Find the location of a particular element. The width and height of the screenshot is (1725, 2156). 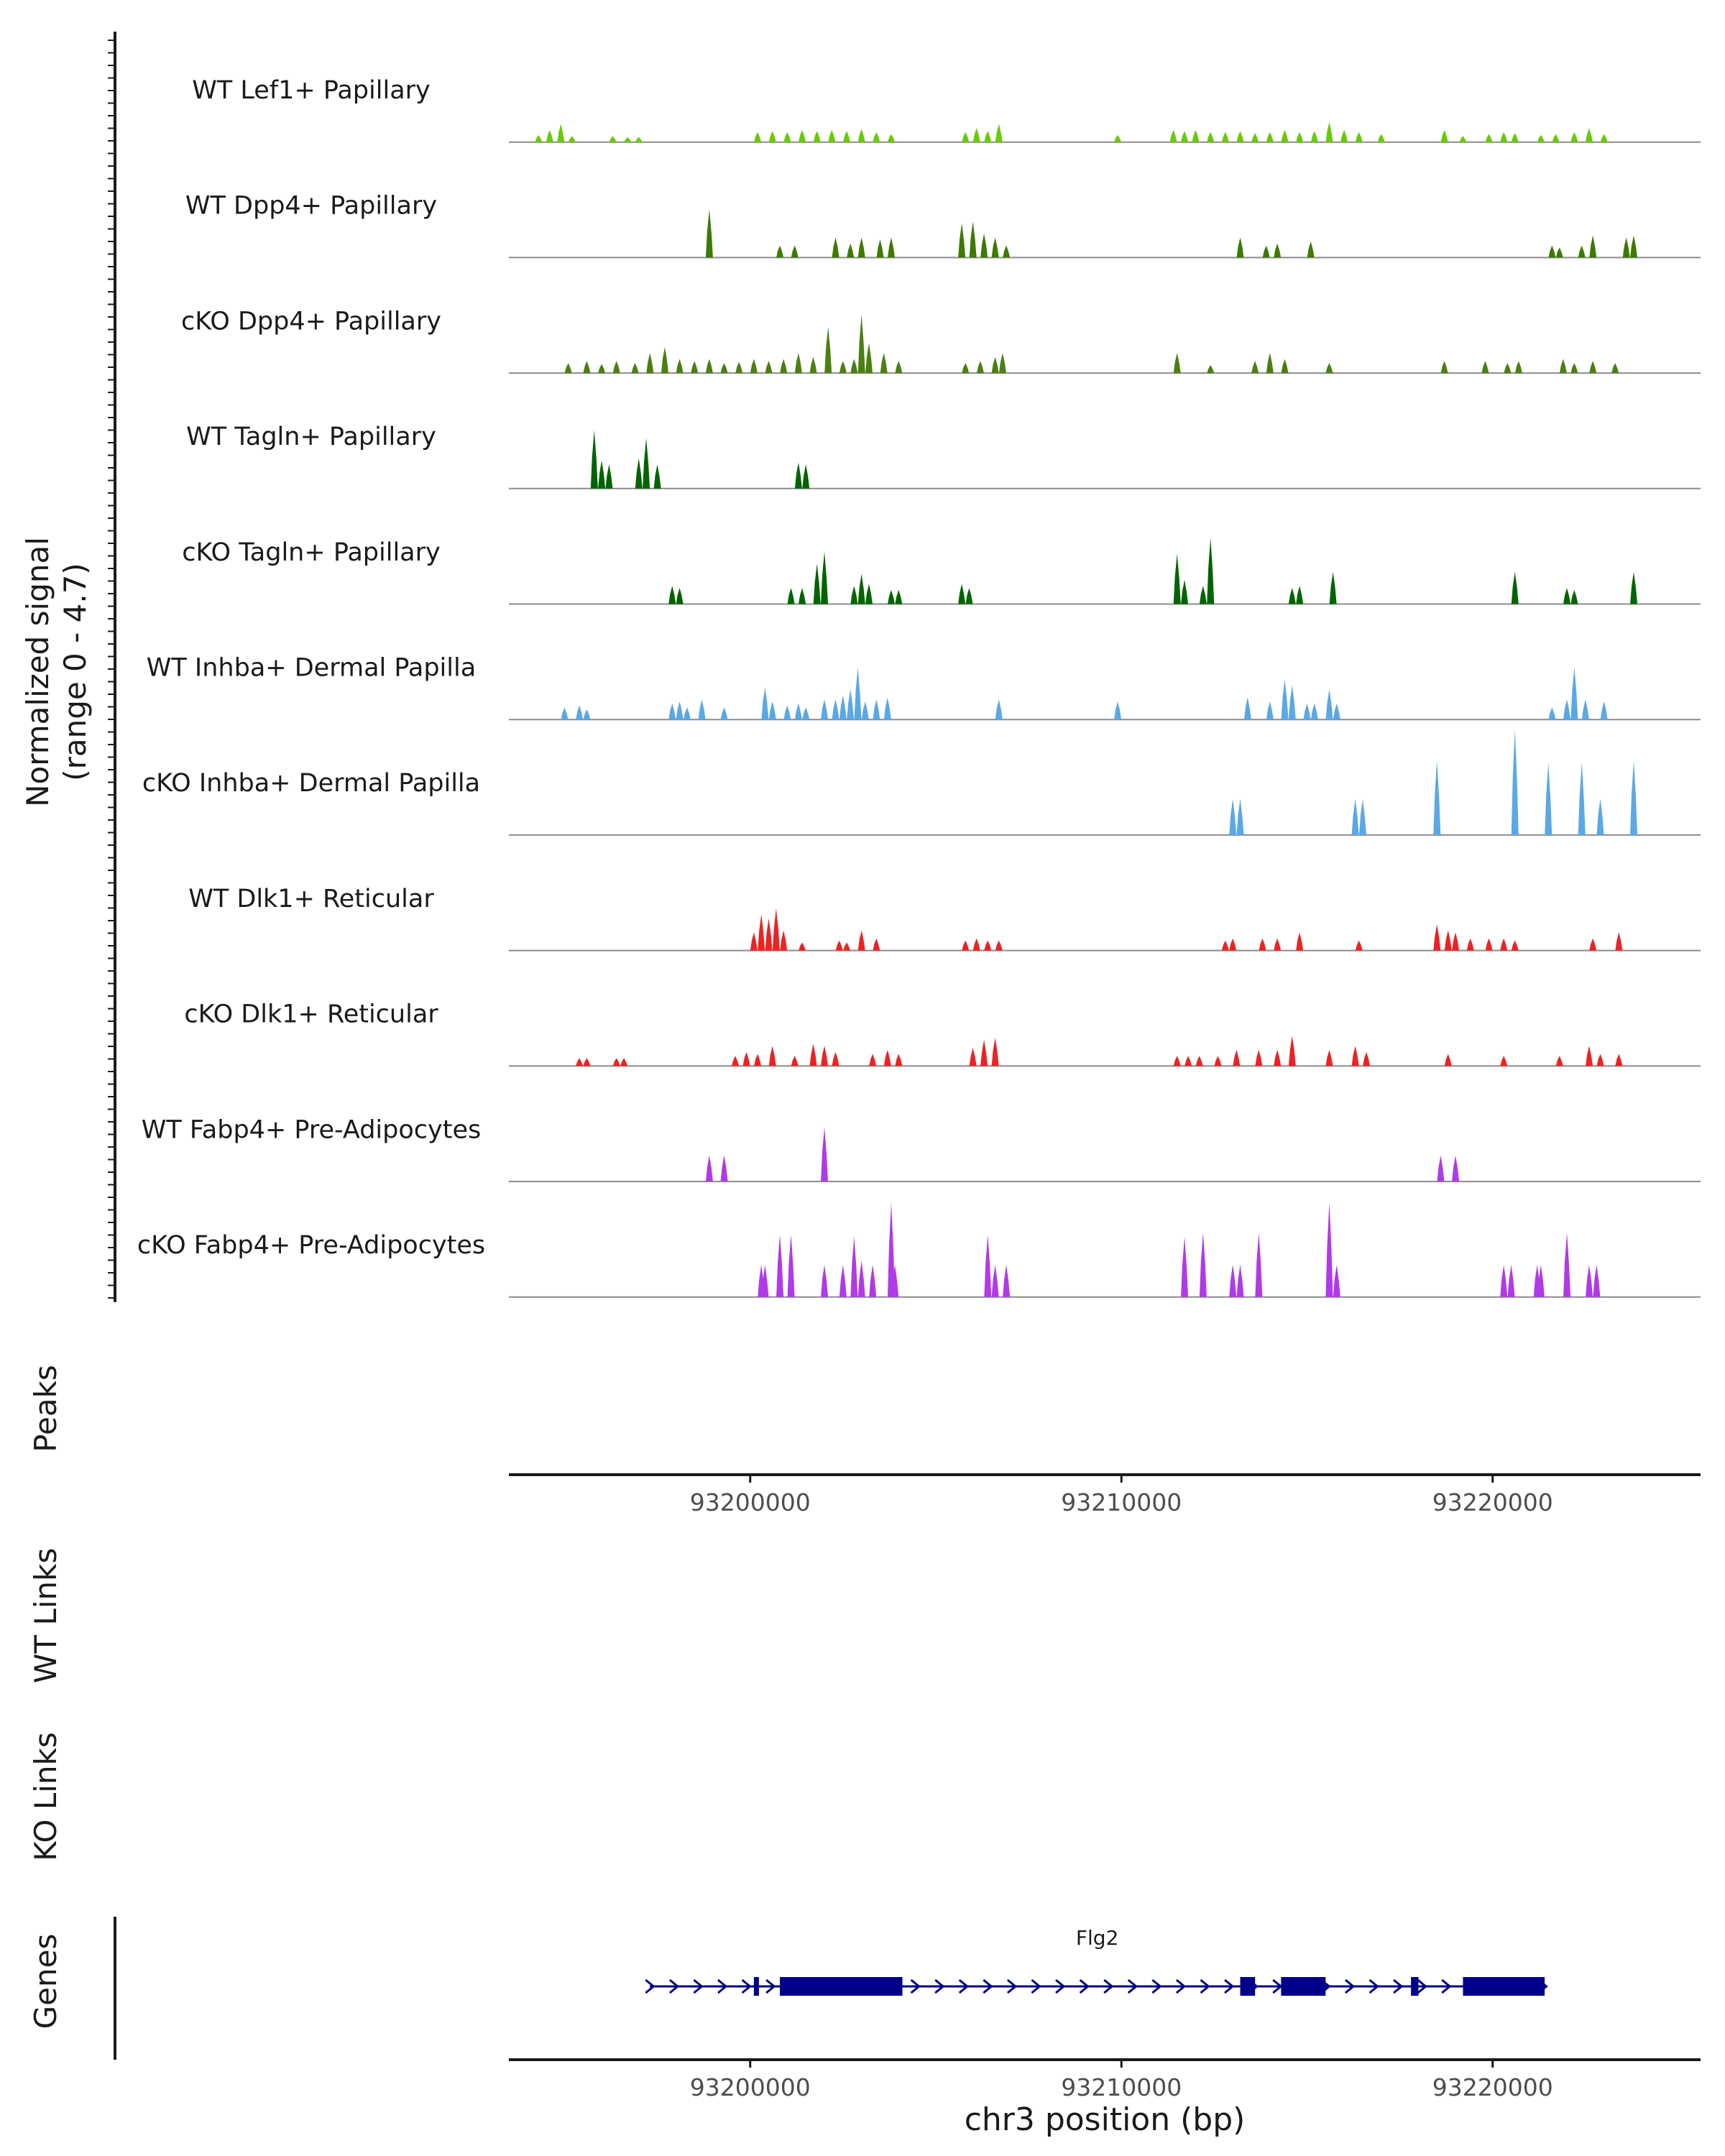

x-axis-title: chr3 position (bp) is located at coordinates (1105, 2119).